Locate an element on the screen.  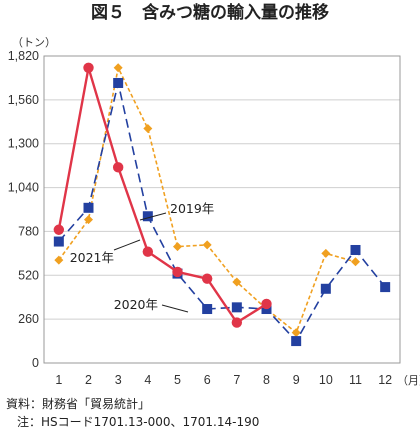
x-tick-label: 8 is located at coordinates (266, 380).